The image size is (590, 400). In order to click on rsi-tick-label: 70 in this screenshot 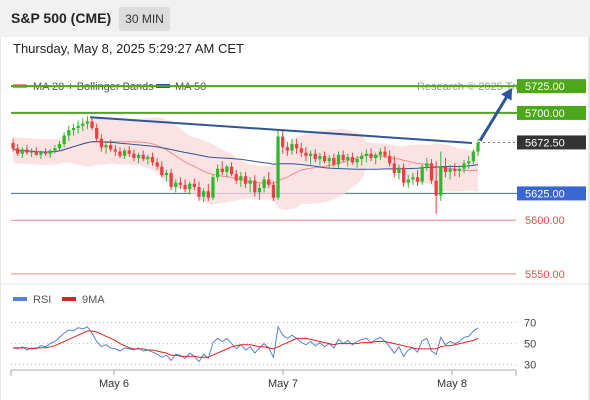, I will do `click(530, 324)`.